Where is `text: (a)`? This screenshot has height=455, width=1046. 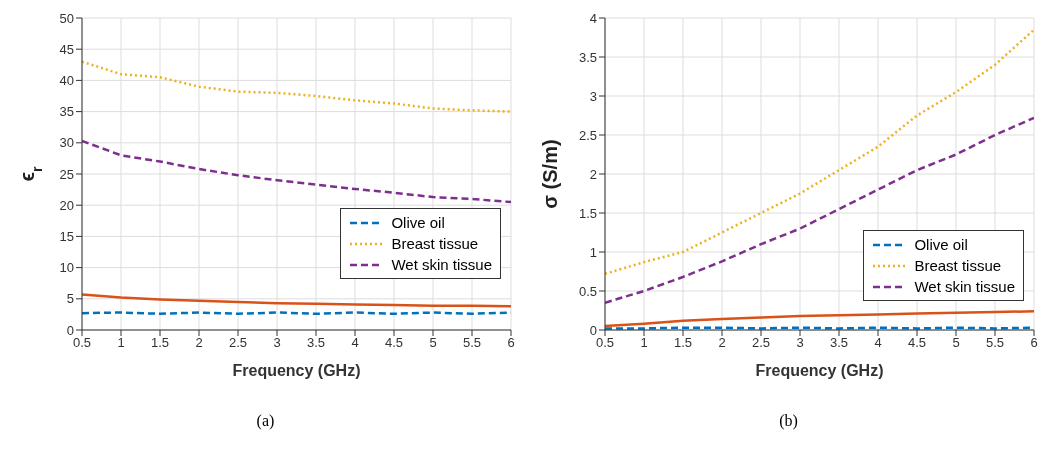 text: (a) is located at coordinates (265, 421).